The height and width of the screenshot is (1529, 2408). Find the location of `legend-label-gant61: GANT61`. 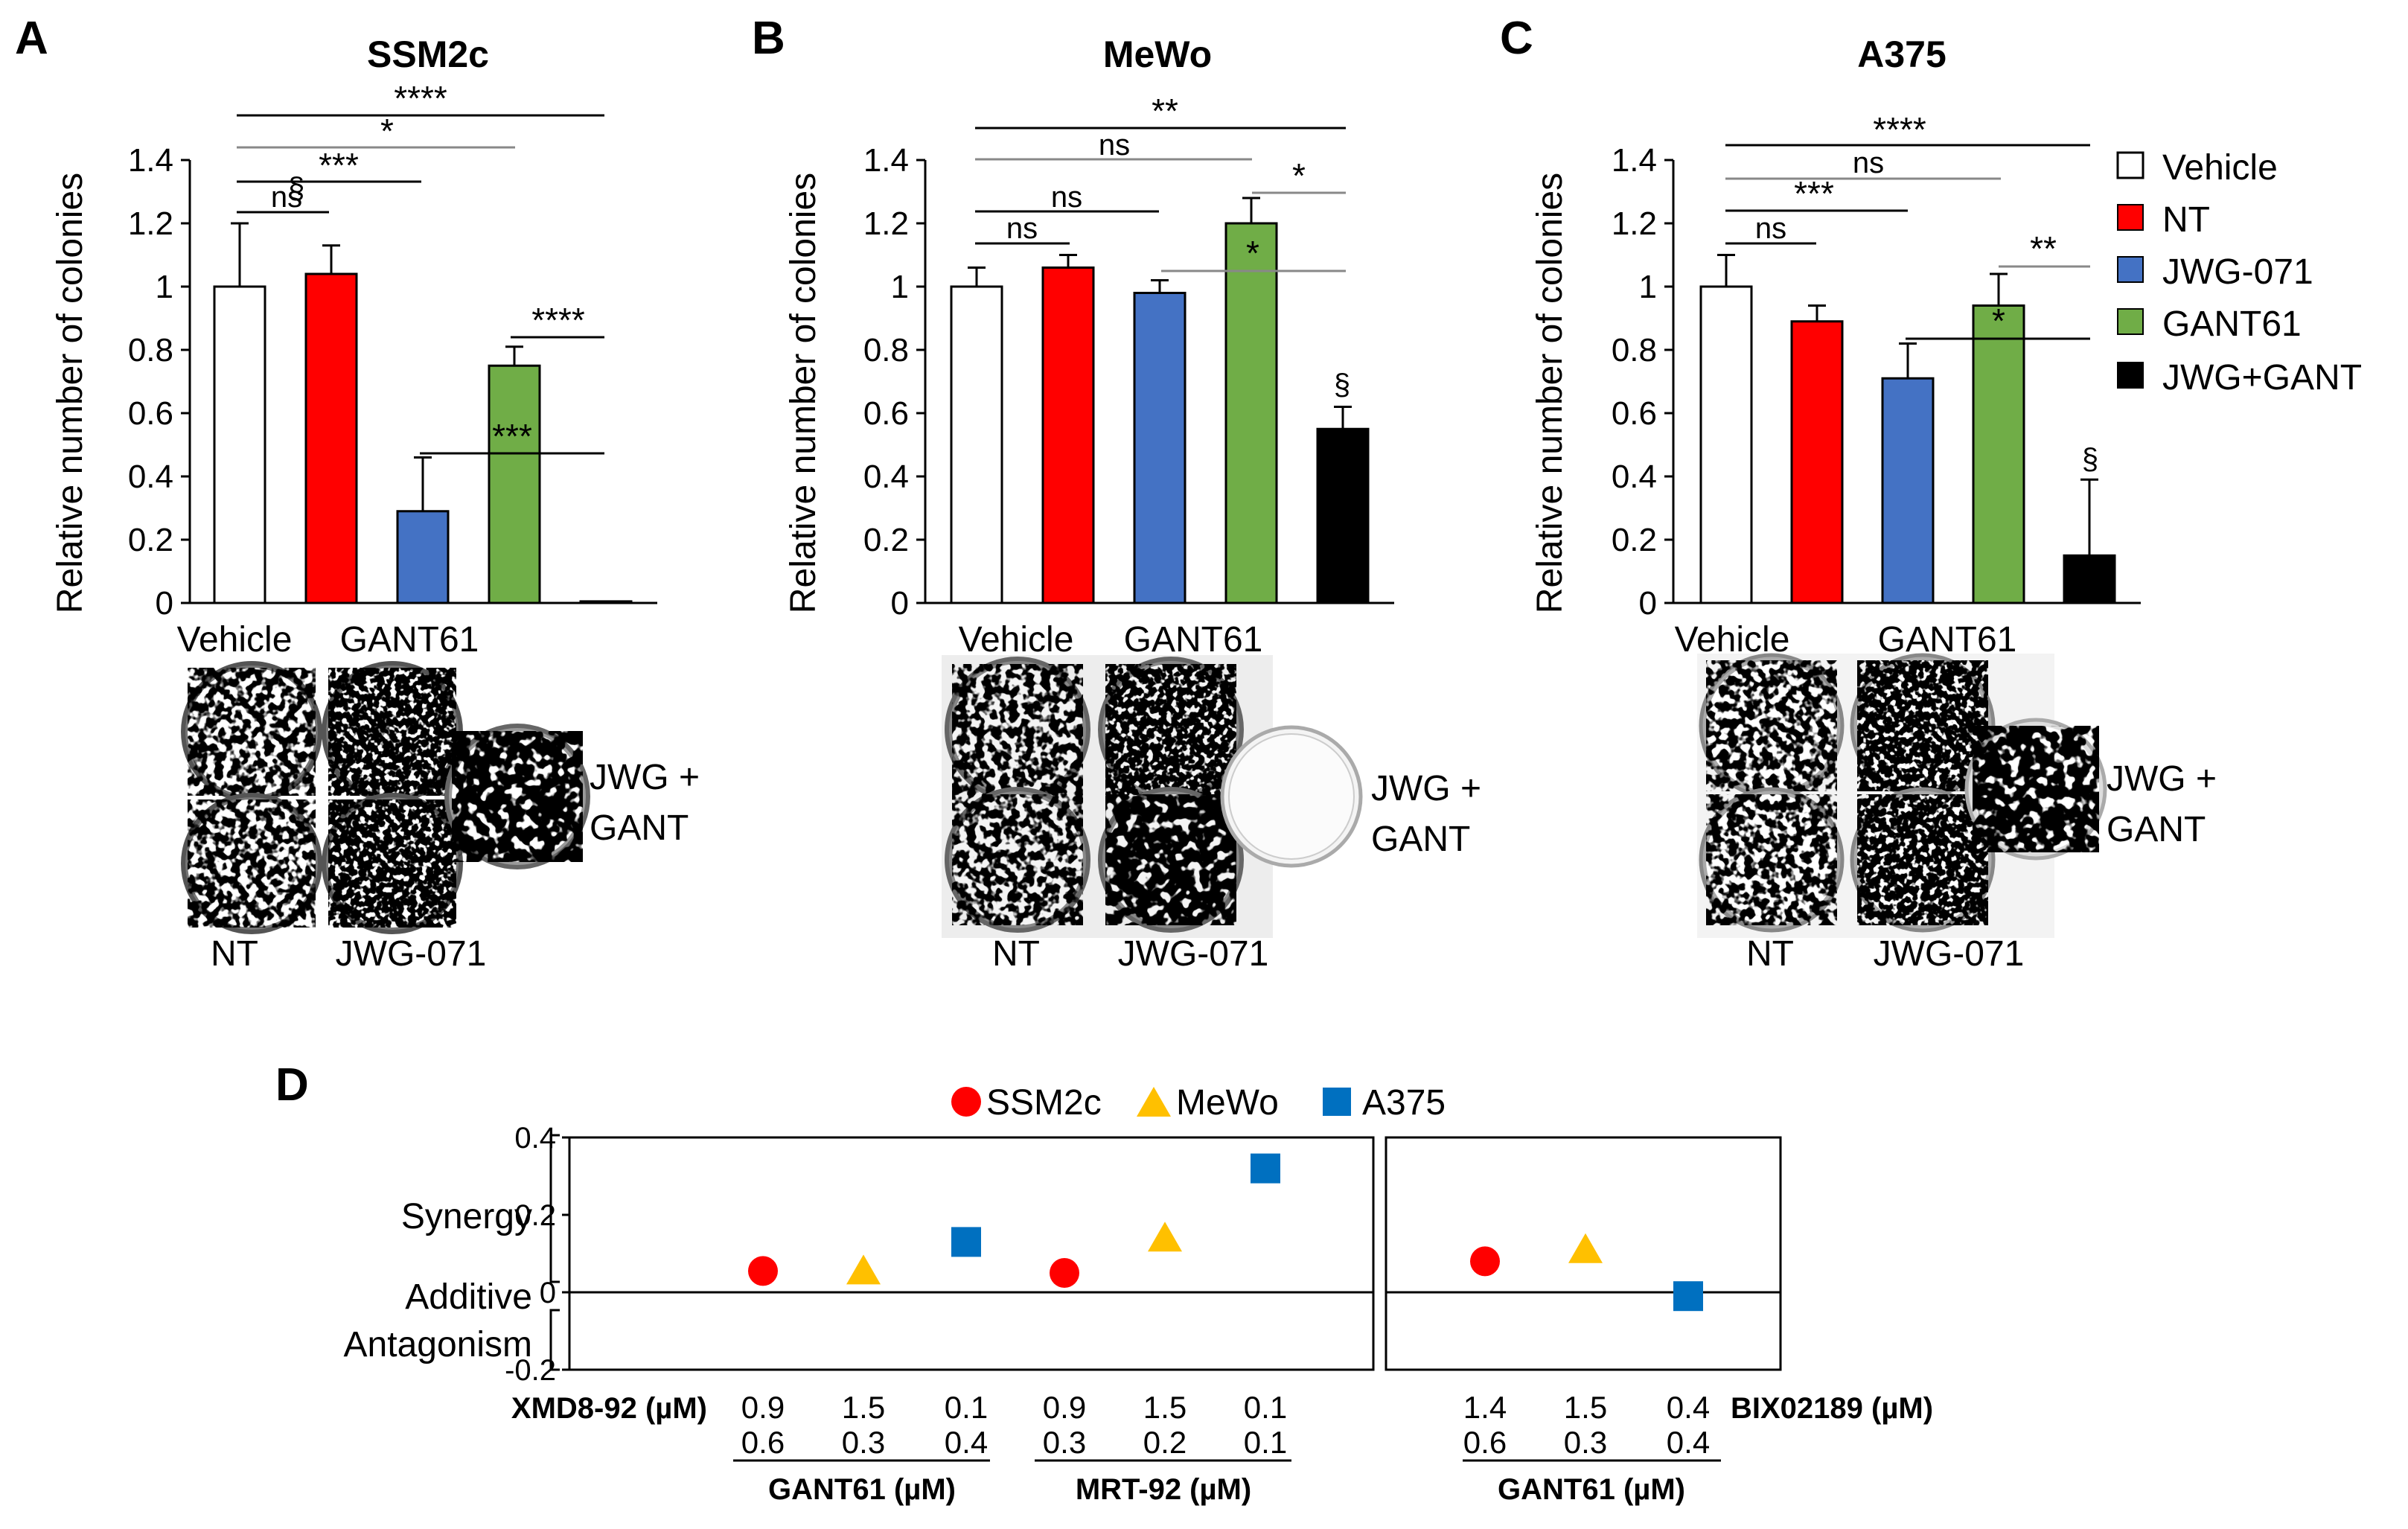

legend-label-gant61: GANT61 is located at coordinates (2232, 324).